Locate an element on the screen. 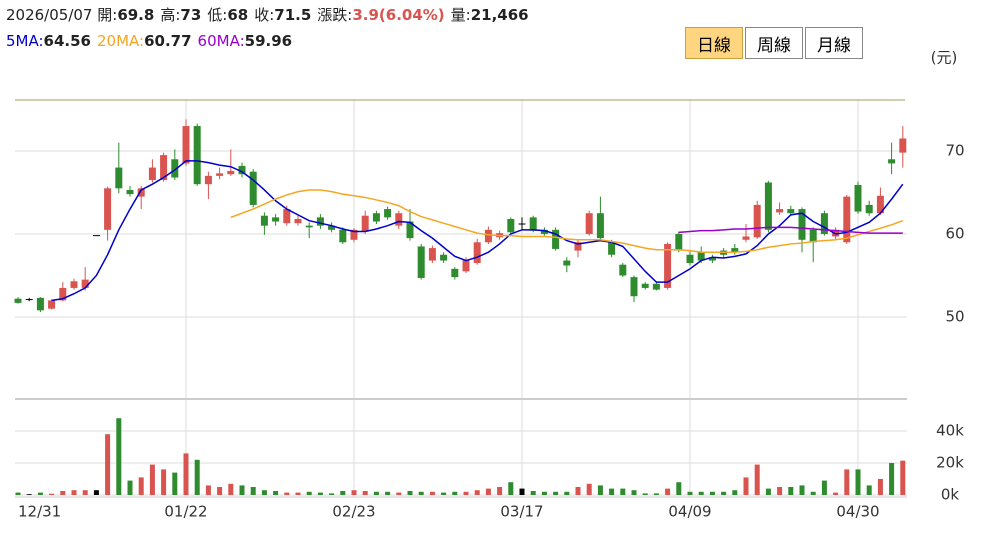 The image size is (992, 540). period-tab: 日線 is located at coordinates (714, 43).